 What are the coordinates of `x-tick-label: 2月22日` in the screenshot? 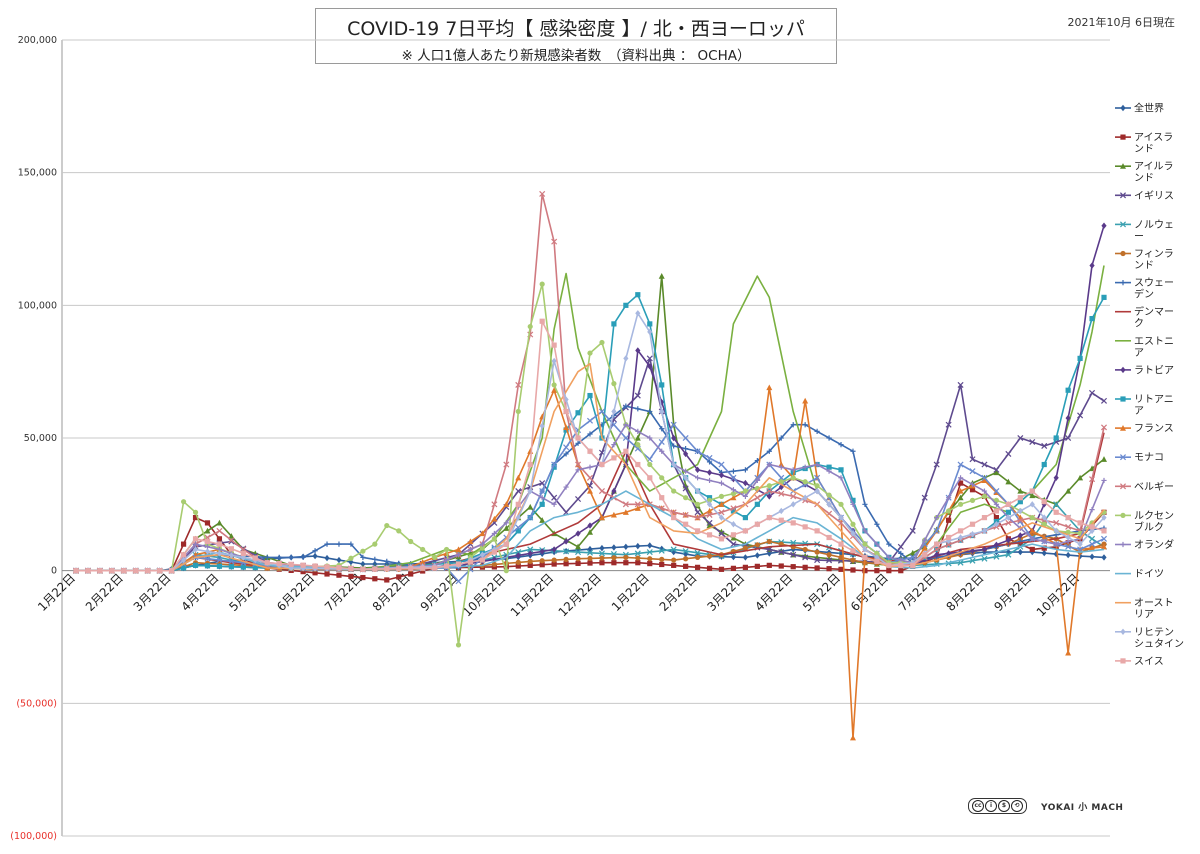 It's located at (678, 592).